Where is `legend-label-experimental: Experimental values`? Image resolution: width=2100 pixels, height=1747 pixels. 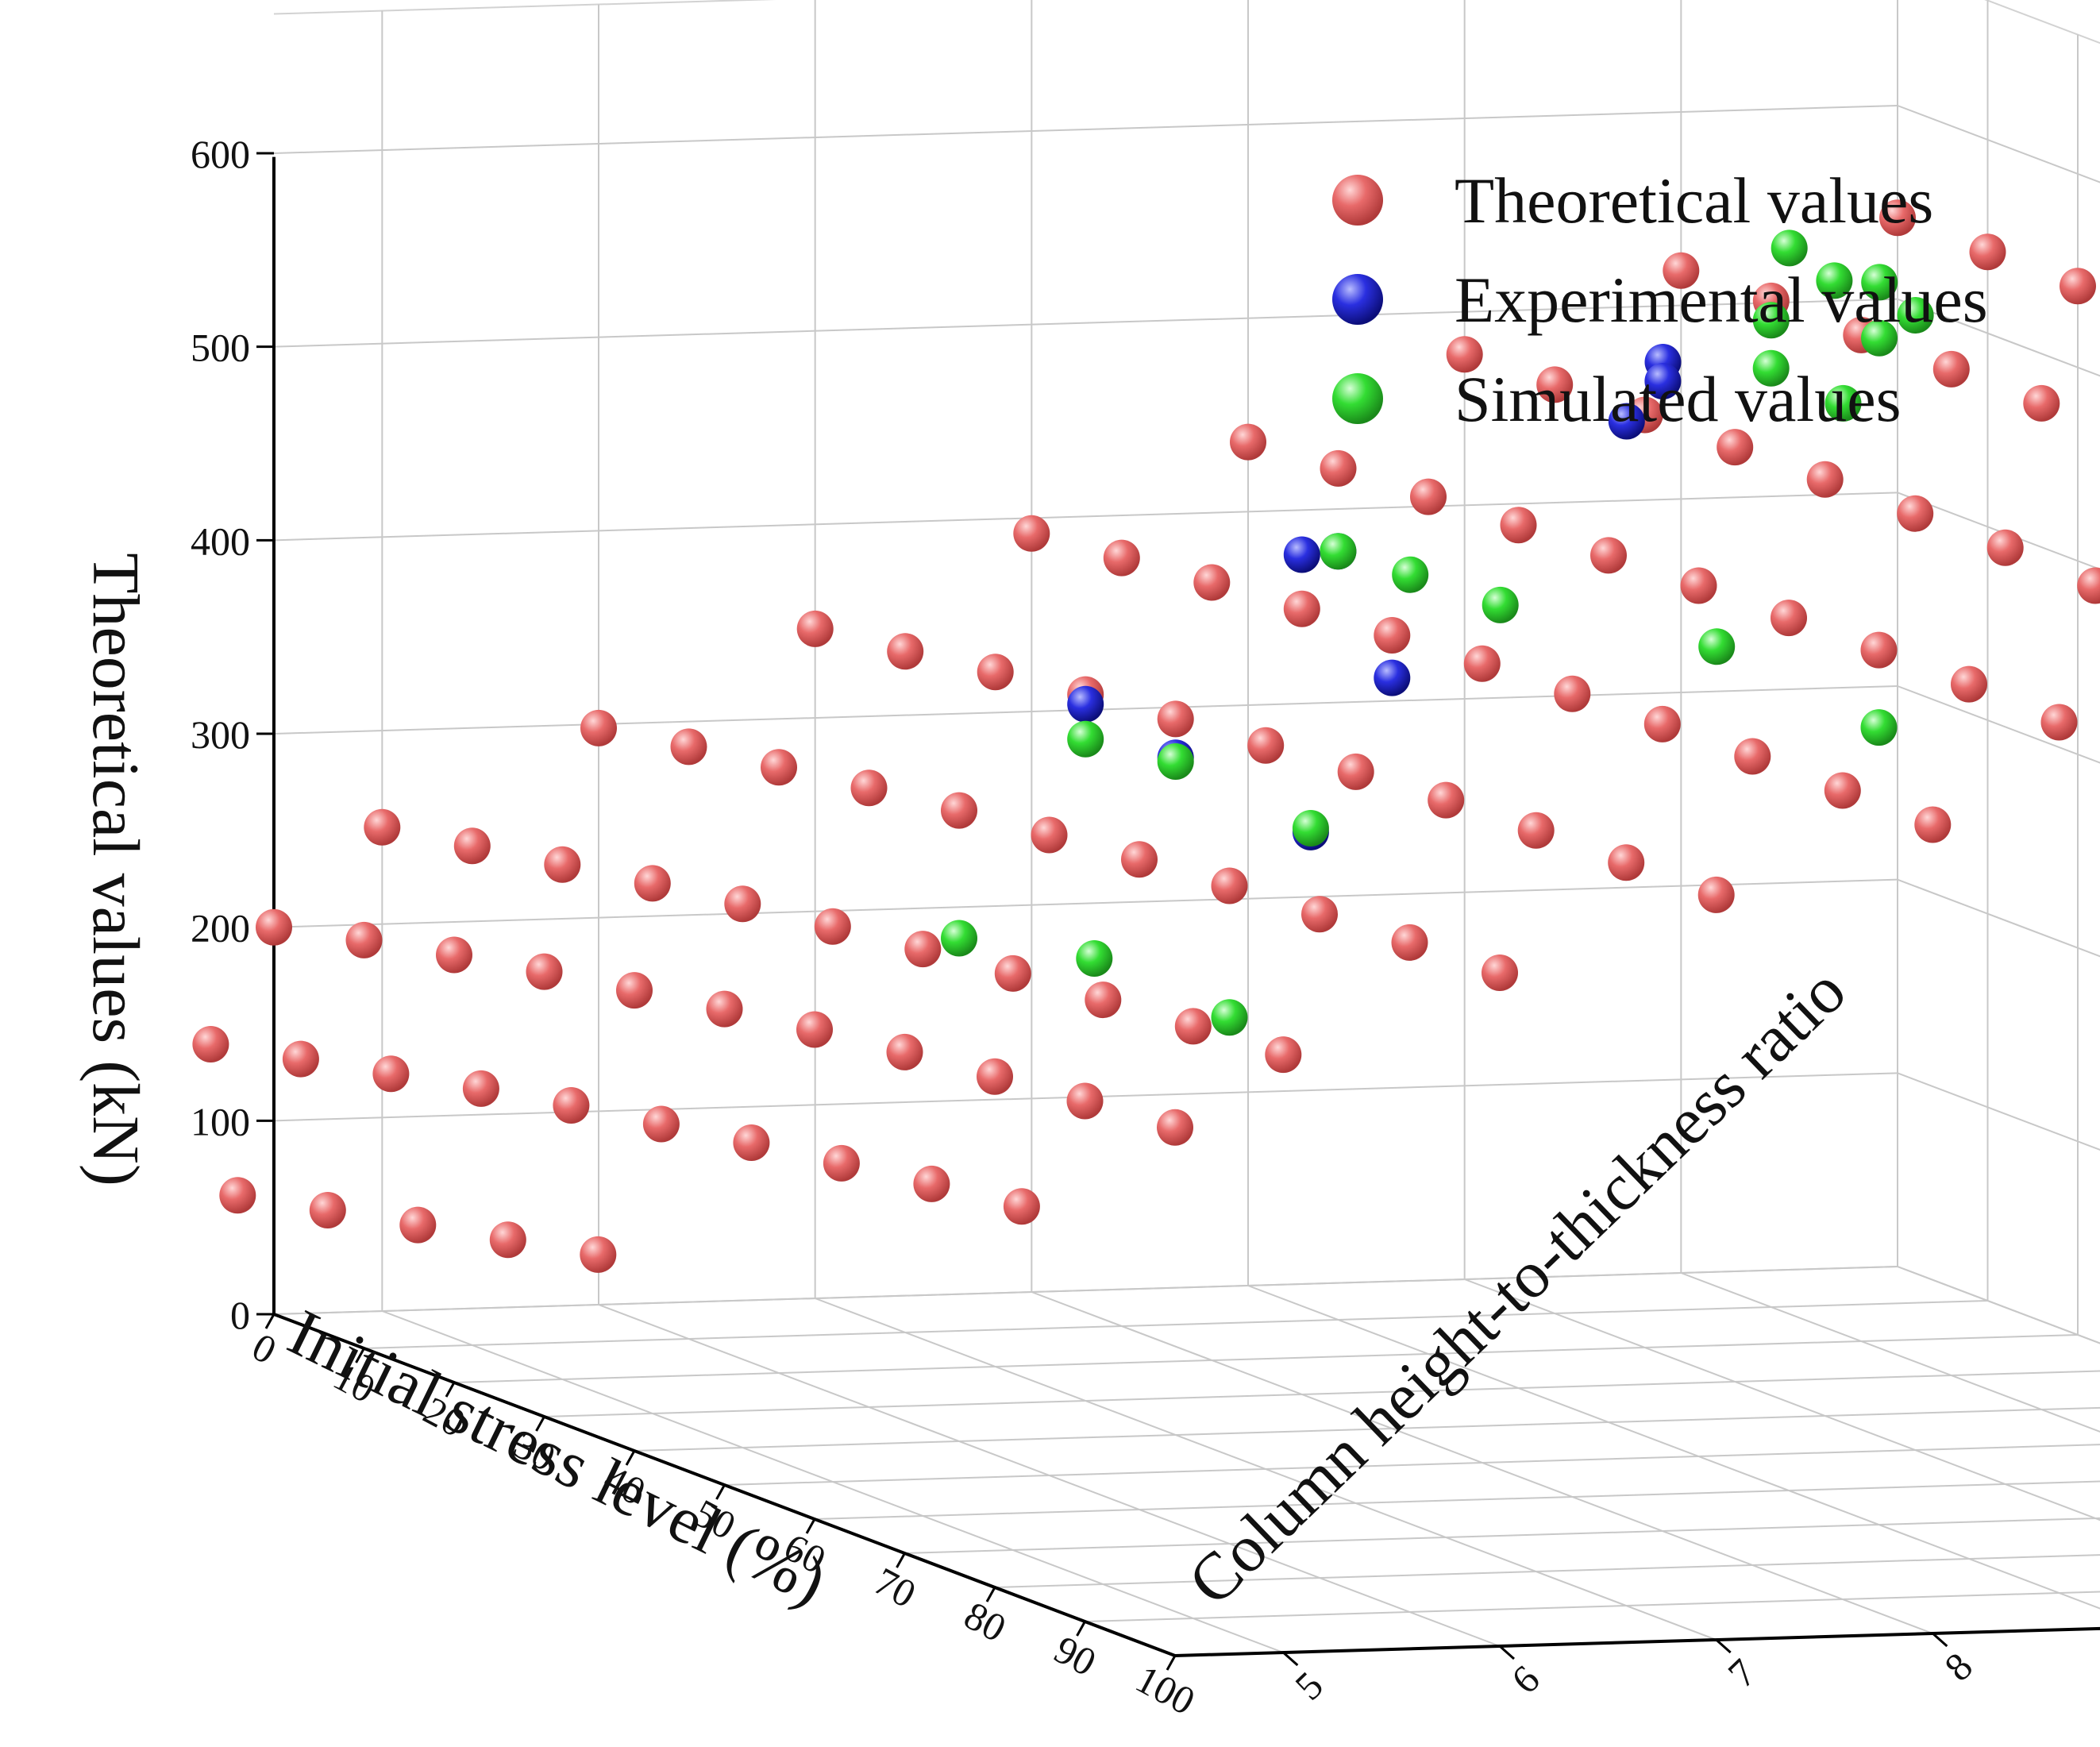
legend-label-experimental: Experimental values is located at coordinates (1722, 300).